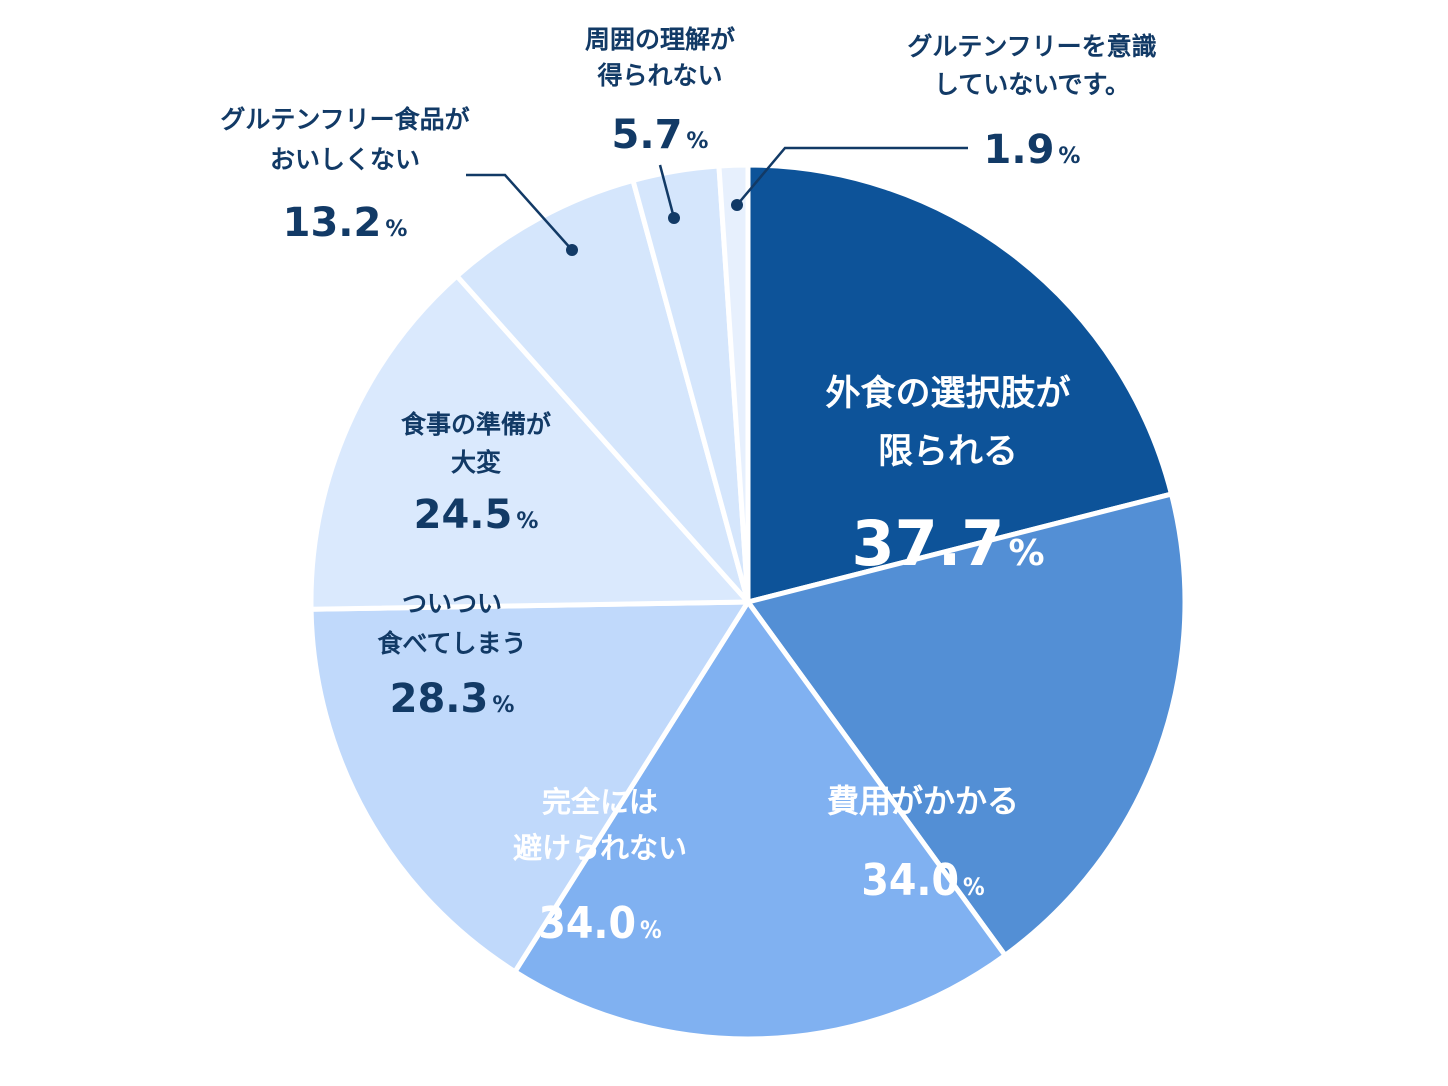 This screenshot has width=1448, height=1086. What do you see at coordinates (439, 699) in the screenshot?
I see `slice-value-number: 28.3` at bounding box center [439, 699].